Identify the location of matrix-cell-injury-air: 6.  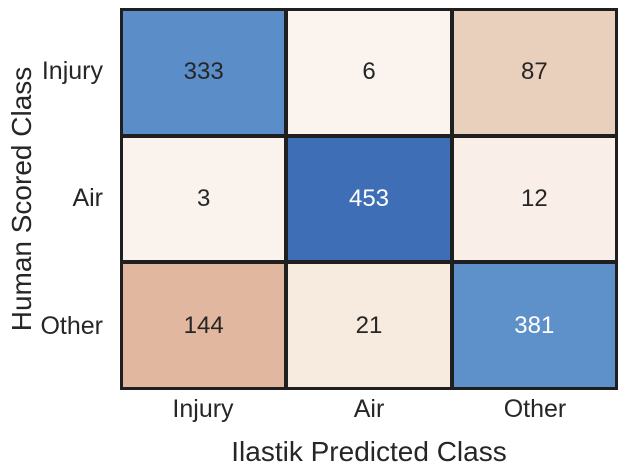
(369, 72).